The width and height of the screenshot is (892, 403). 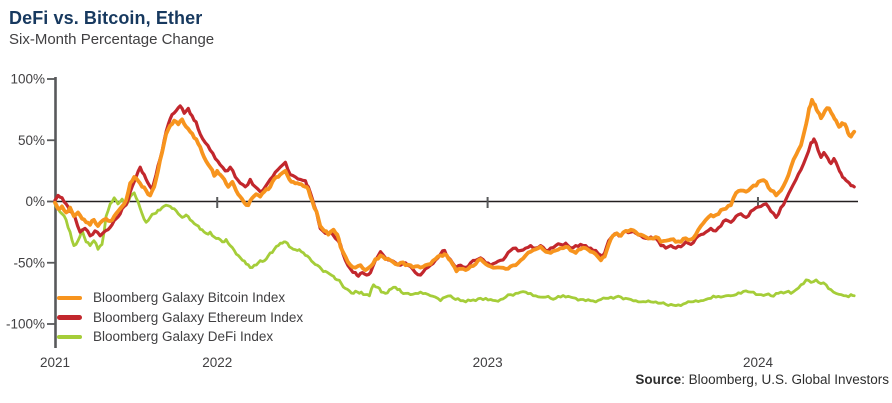 What do you see at coordinates (189, 298) in the screenshot?
I see `legend-label-bitcoin: Bloomberg Galaxy Bitcoin Index` at bounding box center [189, 298].